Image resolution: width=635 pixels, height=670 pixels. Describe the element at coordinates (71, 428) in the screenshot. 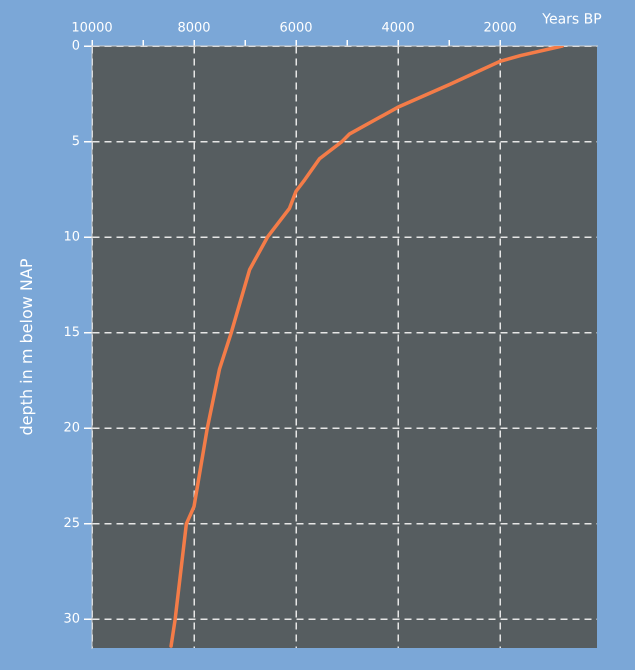

I see `y-tick-label: 20` at that location.